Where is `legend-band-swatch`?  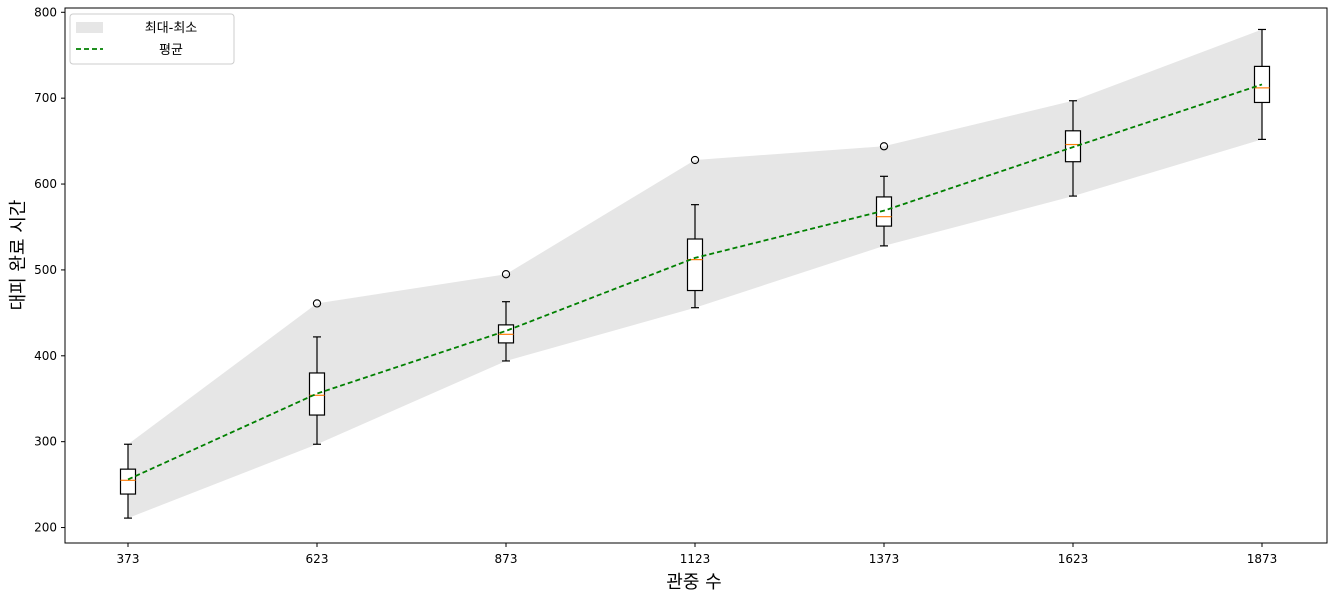
legend-band-swatch is located at coordinates (89, 27).